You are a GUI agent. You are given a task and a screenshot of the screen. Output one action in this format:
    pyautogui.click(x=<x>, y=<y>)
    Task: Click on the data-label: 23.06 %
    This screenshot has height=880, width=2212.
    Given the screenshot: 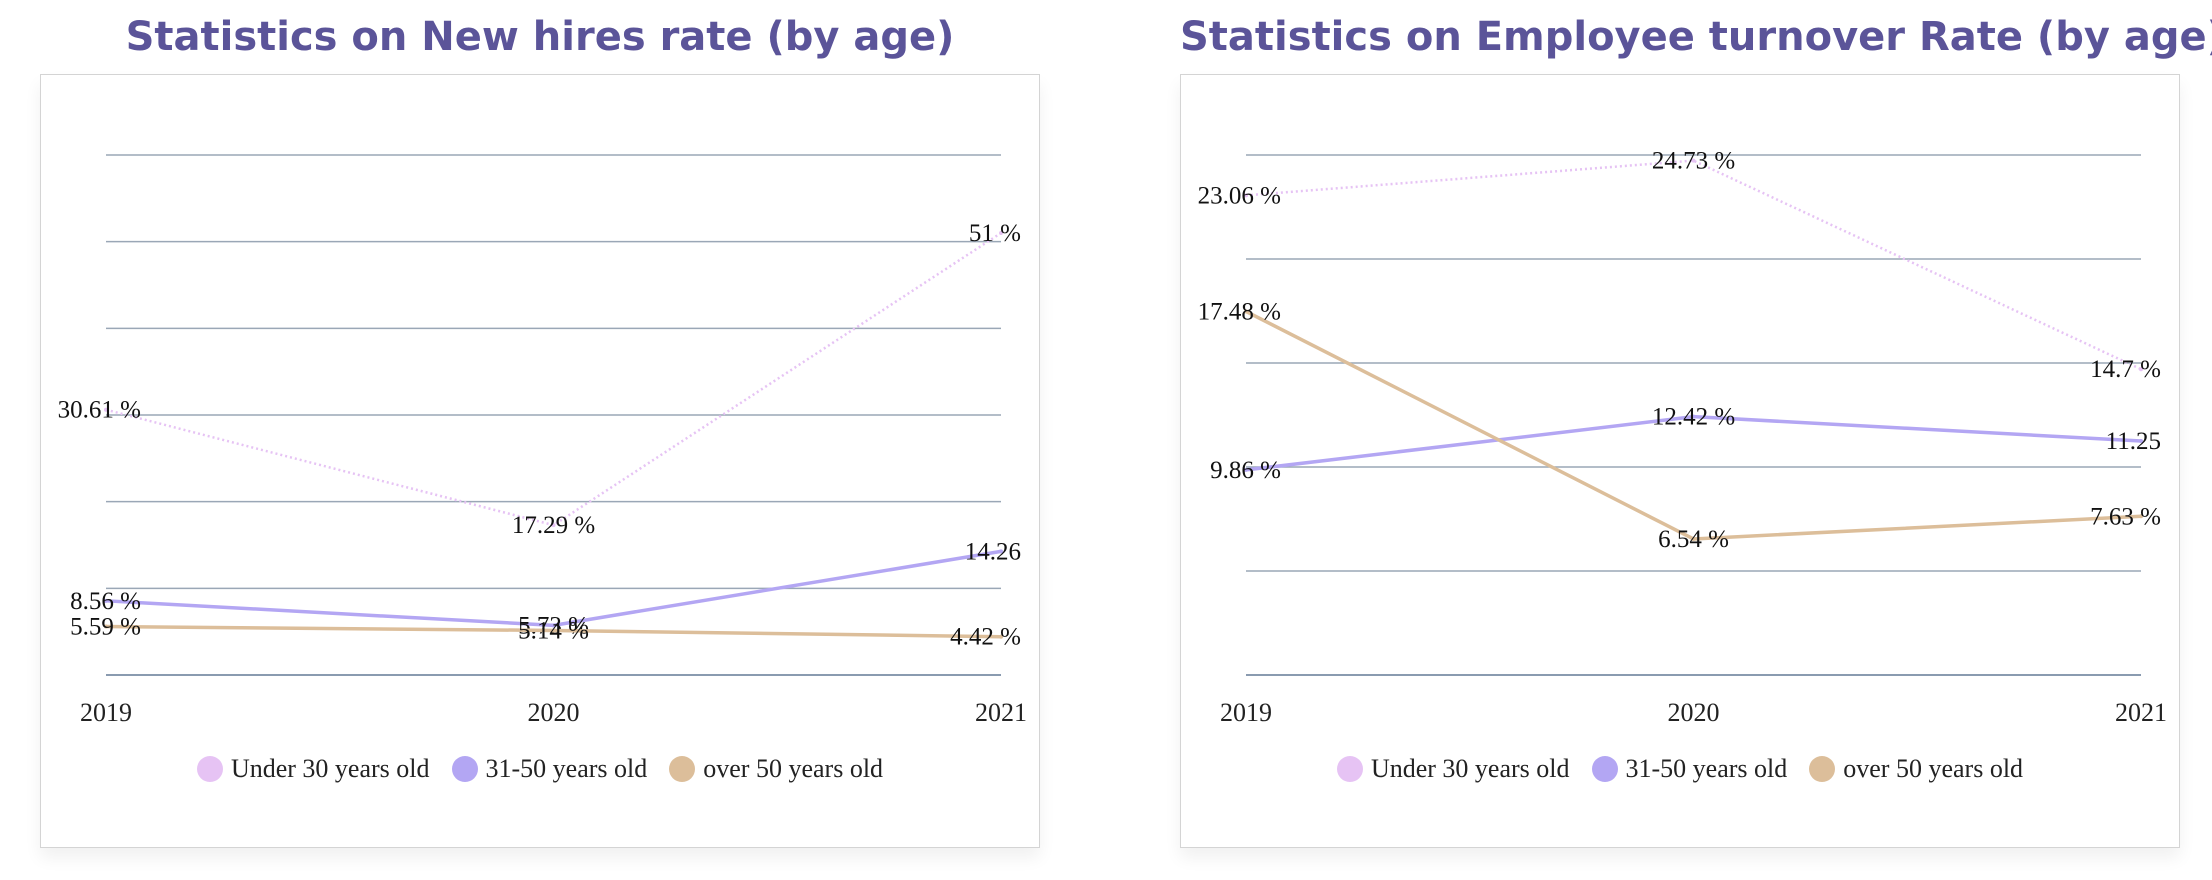 What is the action you would take?
    pyautogui.click(x=1239, y=195)
    